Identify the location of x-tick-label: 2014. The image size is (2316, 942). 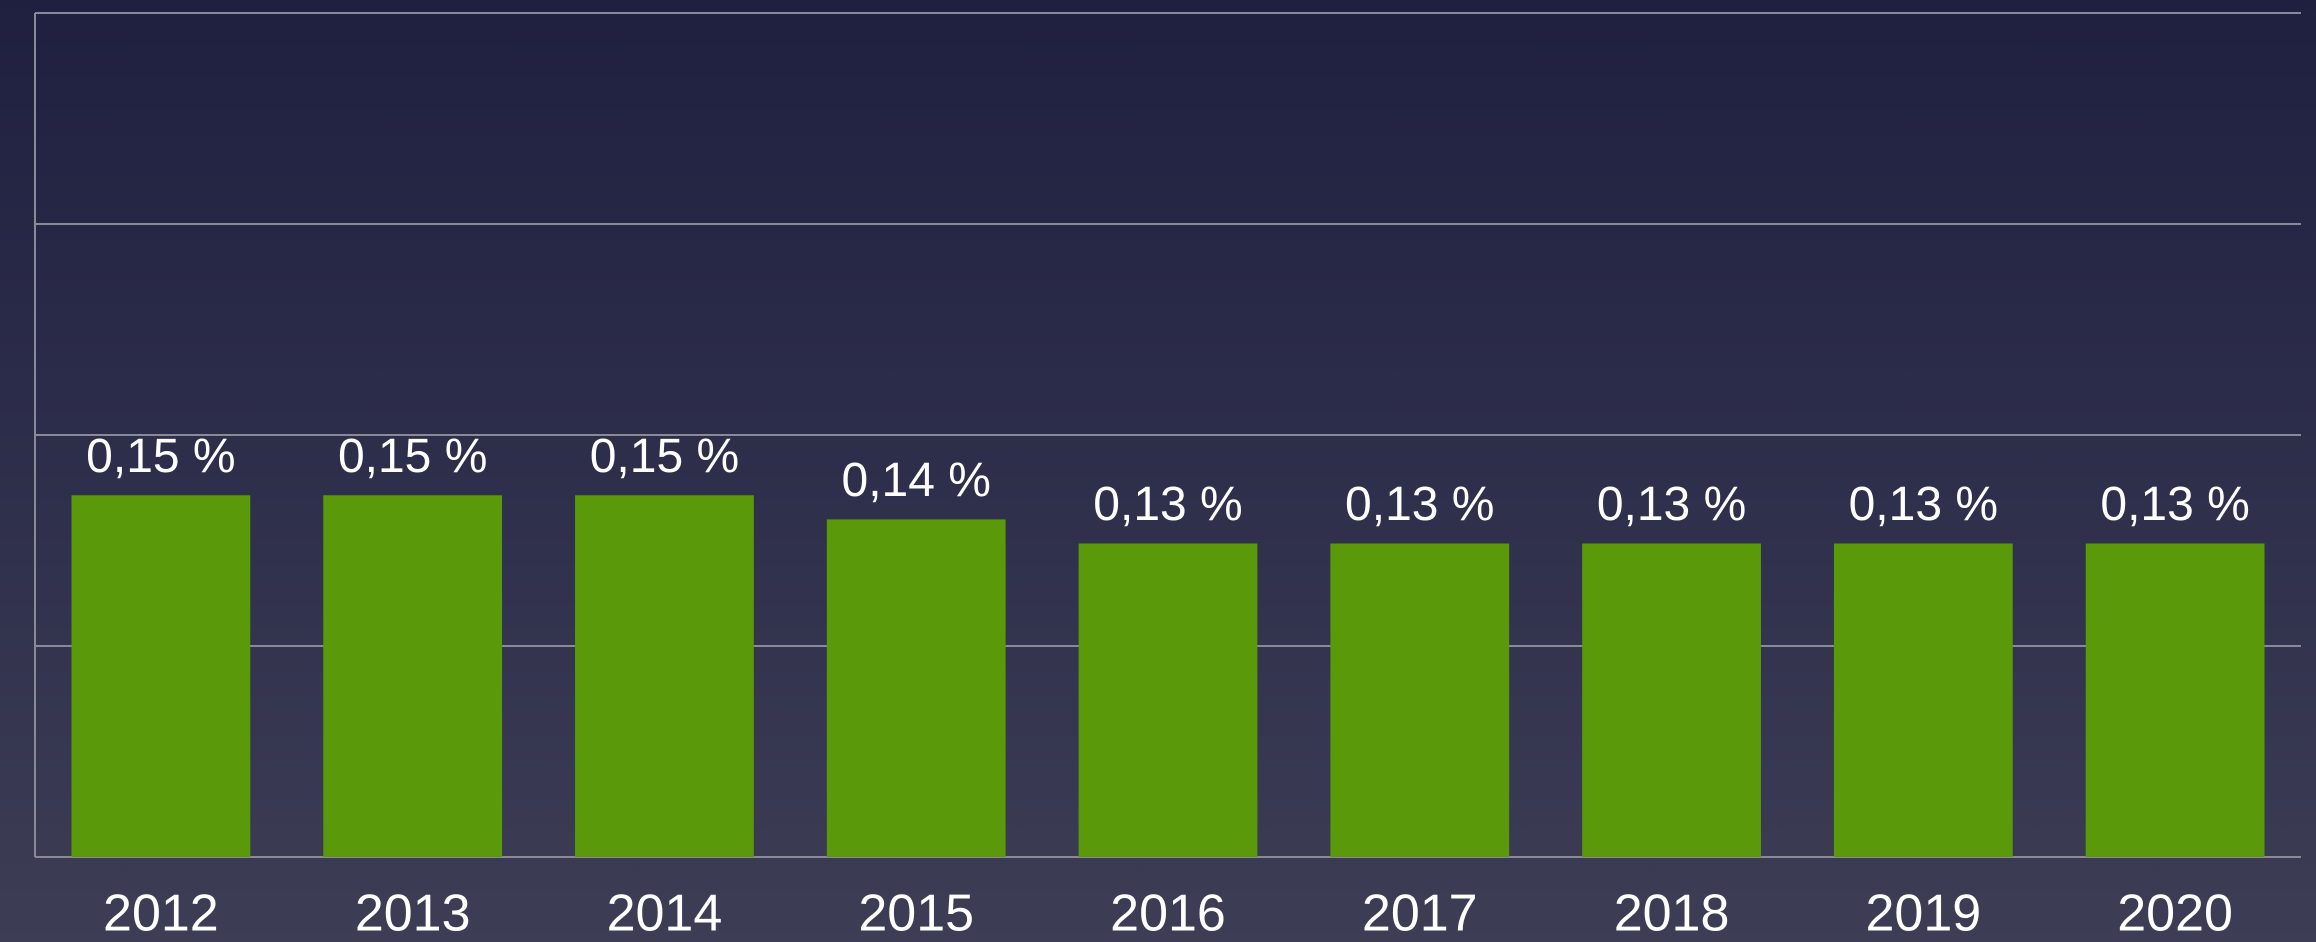
(665, 913).